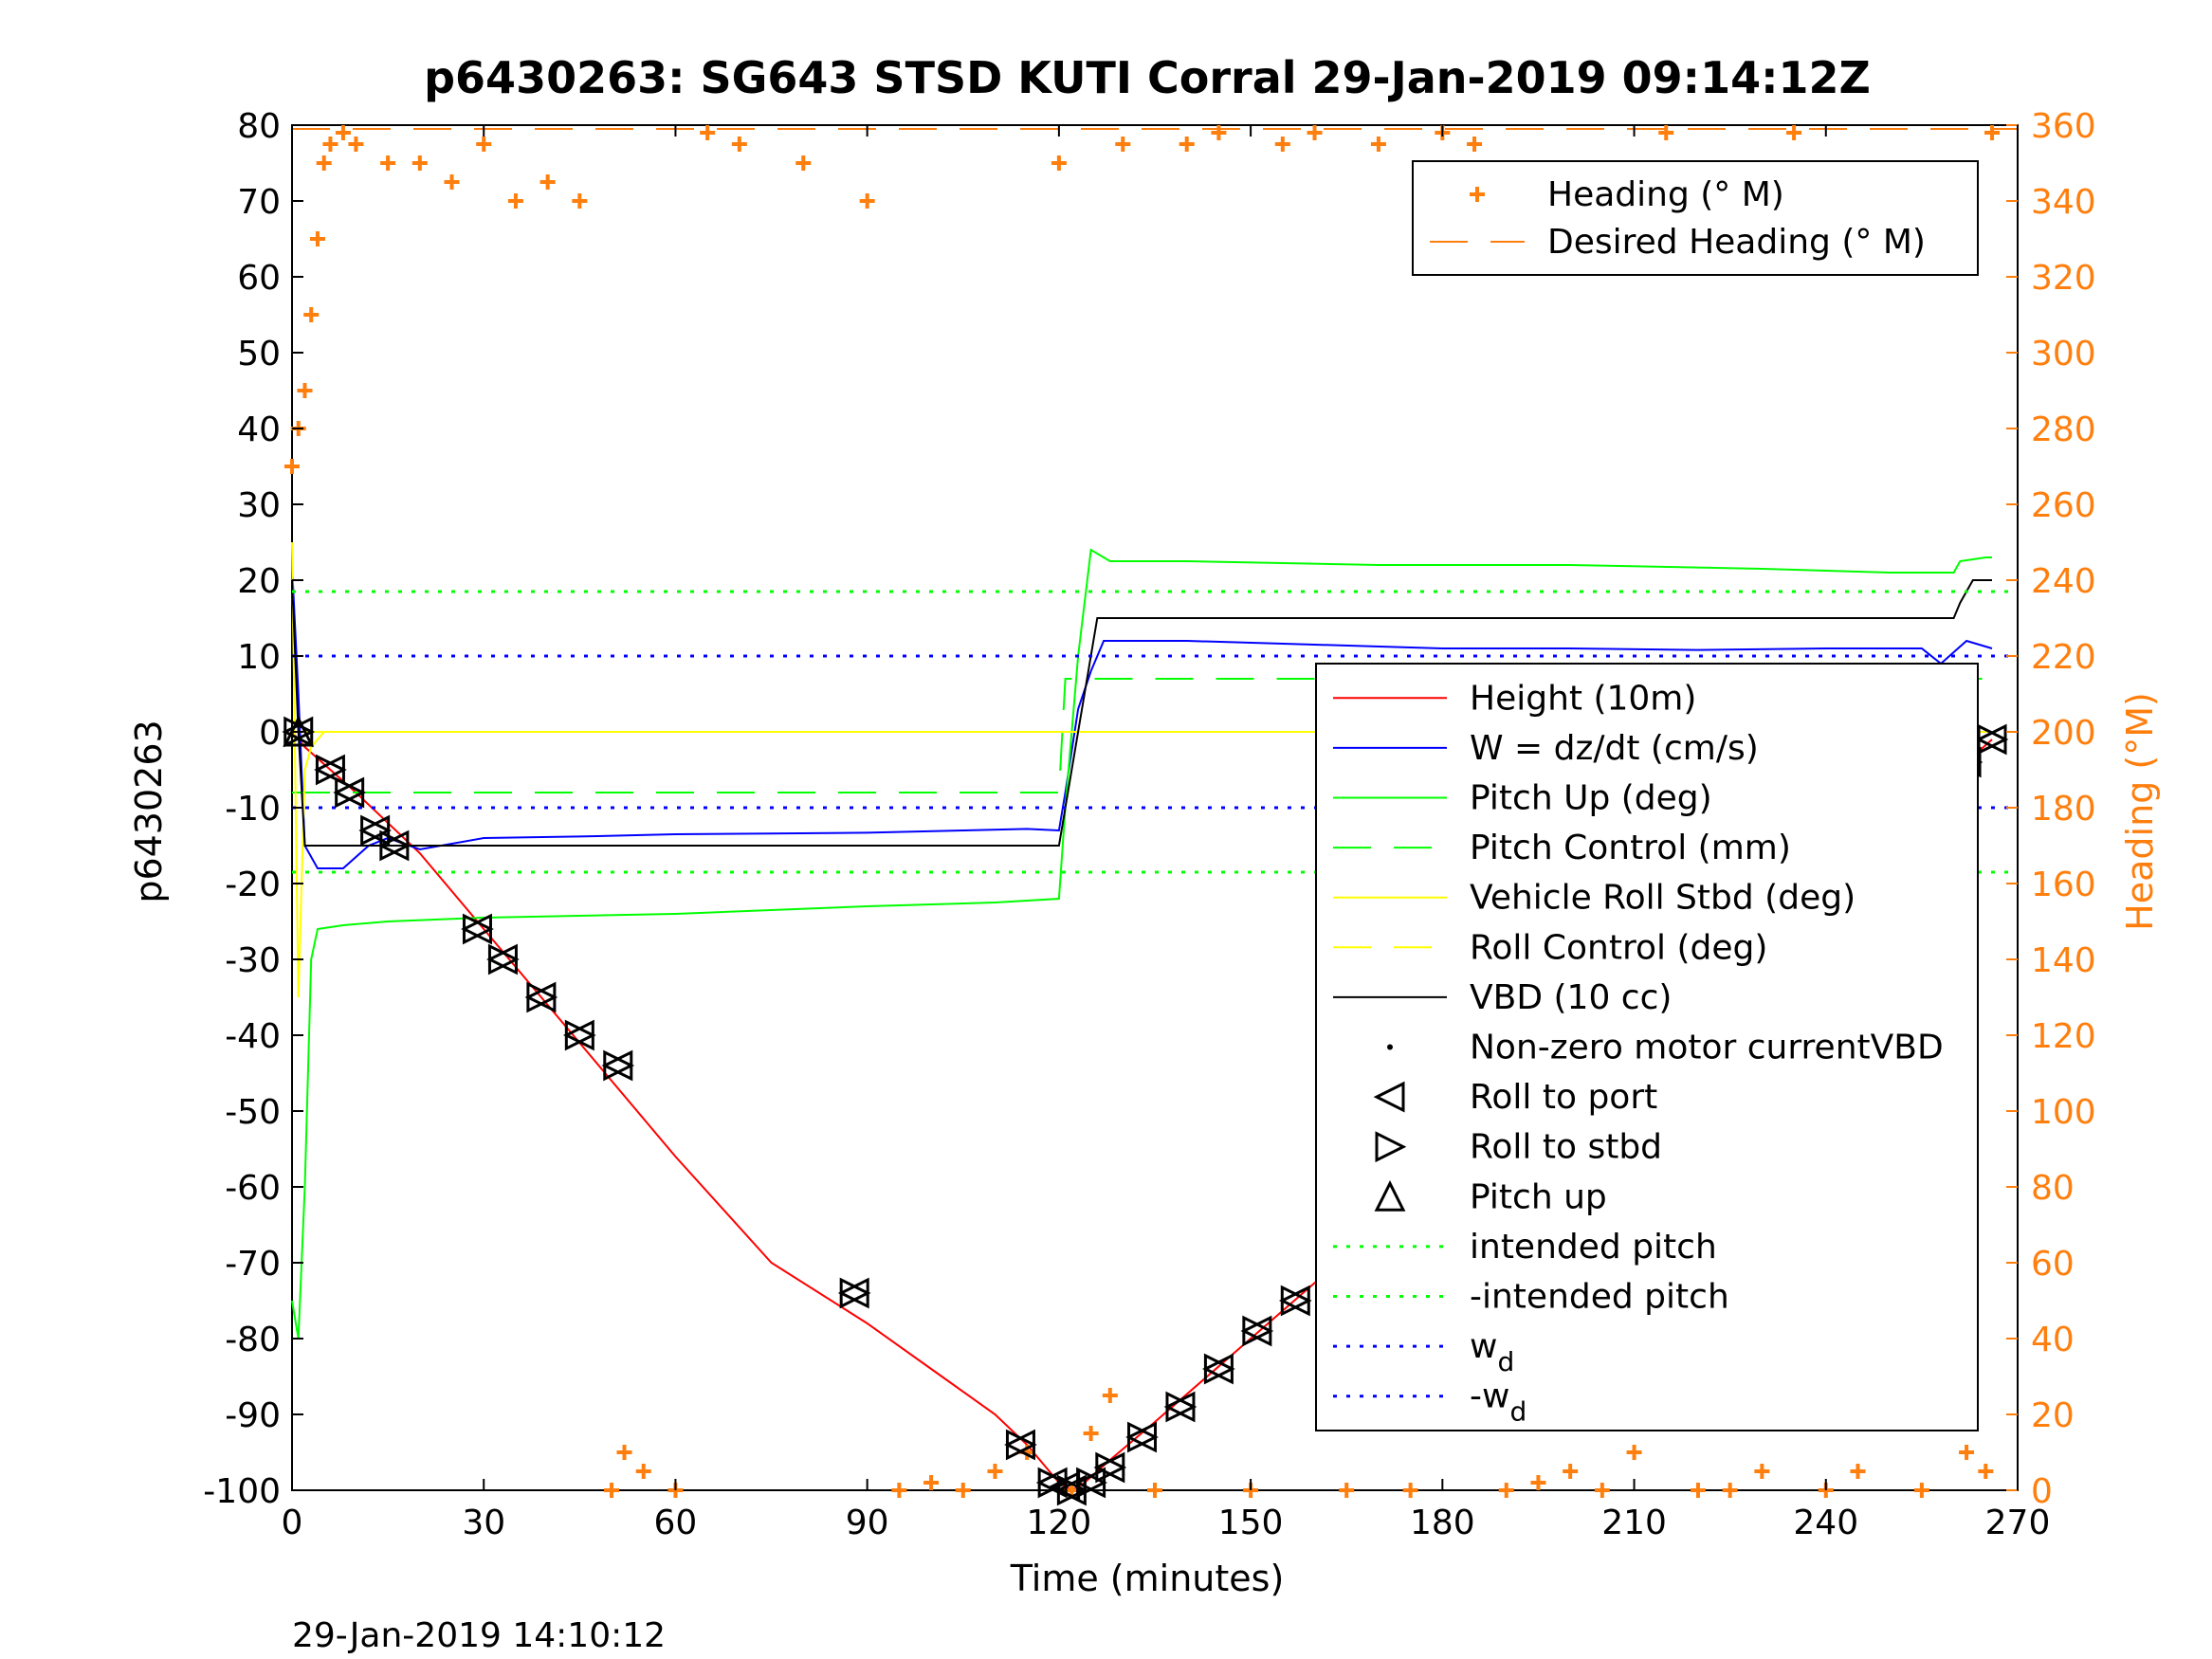 The height and width of the screenshot is (1659, 2212). What do you see at coordinates (253, 1415) in the screenshot?
I see `y-tick-label: -90` at bounding box center [253, 1415].